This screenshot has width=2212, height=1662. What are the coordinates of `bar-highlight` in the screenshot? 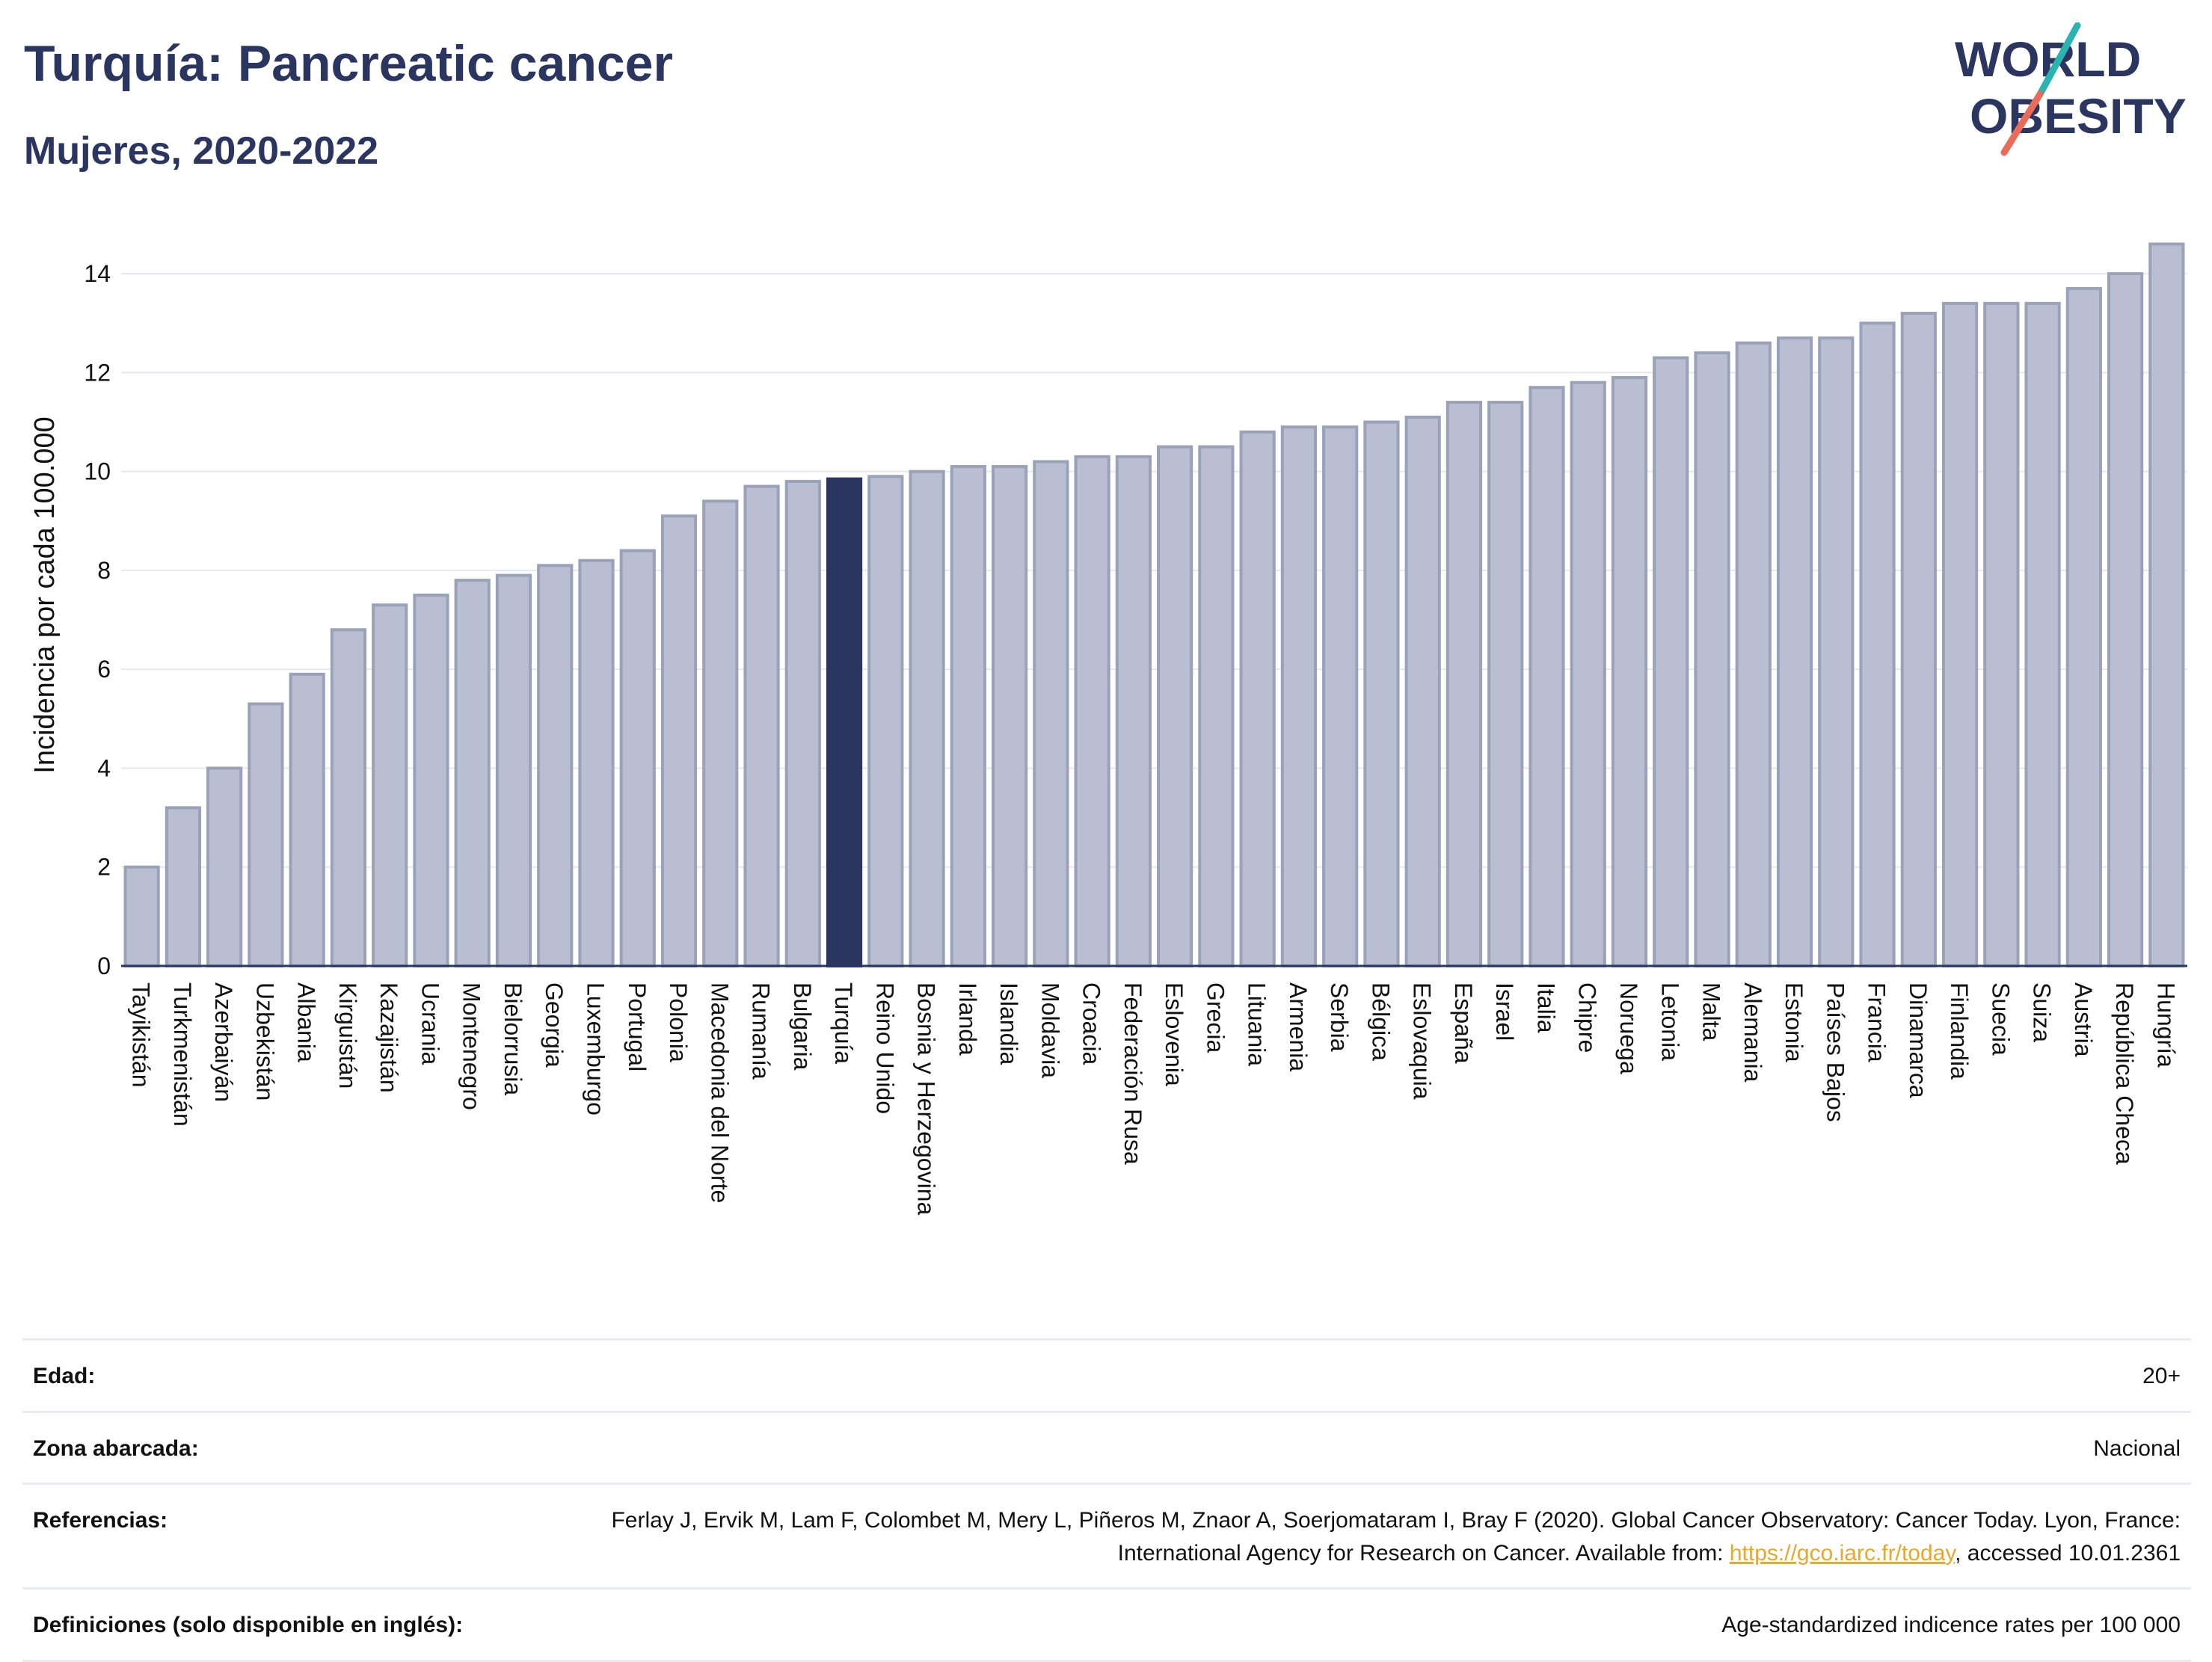 It's located at (844, 722).